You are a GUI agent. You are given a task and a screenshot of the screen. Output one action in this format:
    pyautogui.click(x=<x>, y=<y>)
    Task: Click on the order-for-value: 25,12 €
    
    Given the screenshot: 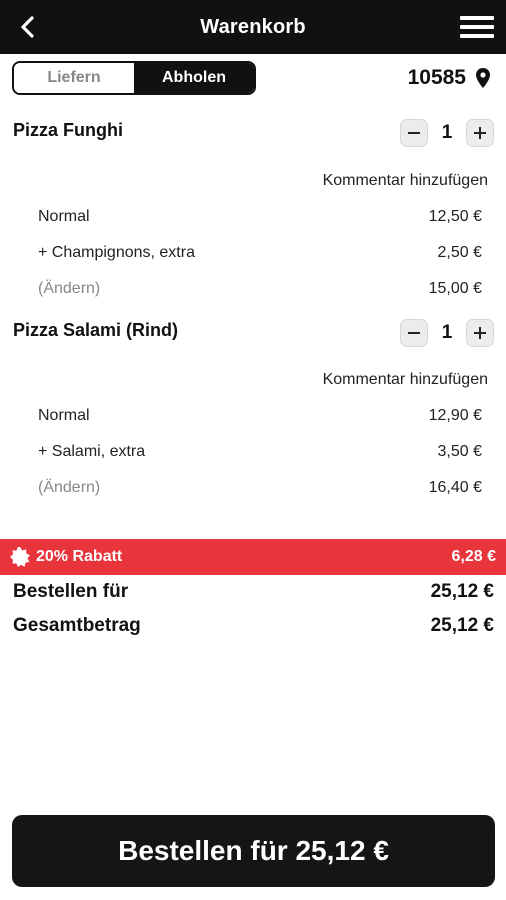 What is the action you would take?
    pyautogui.click(x=462, y=591)
    